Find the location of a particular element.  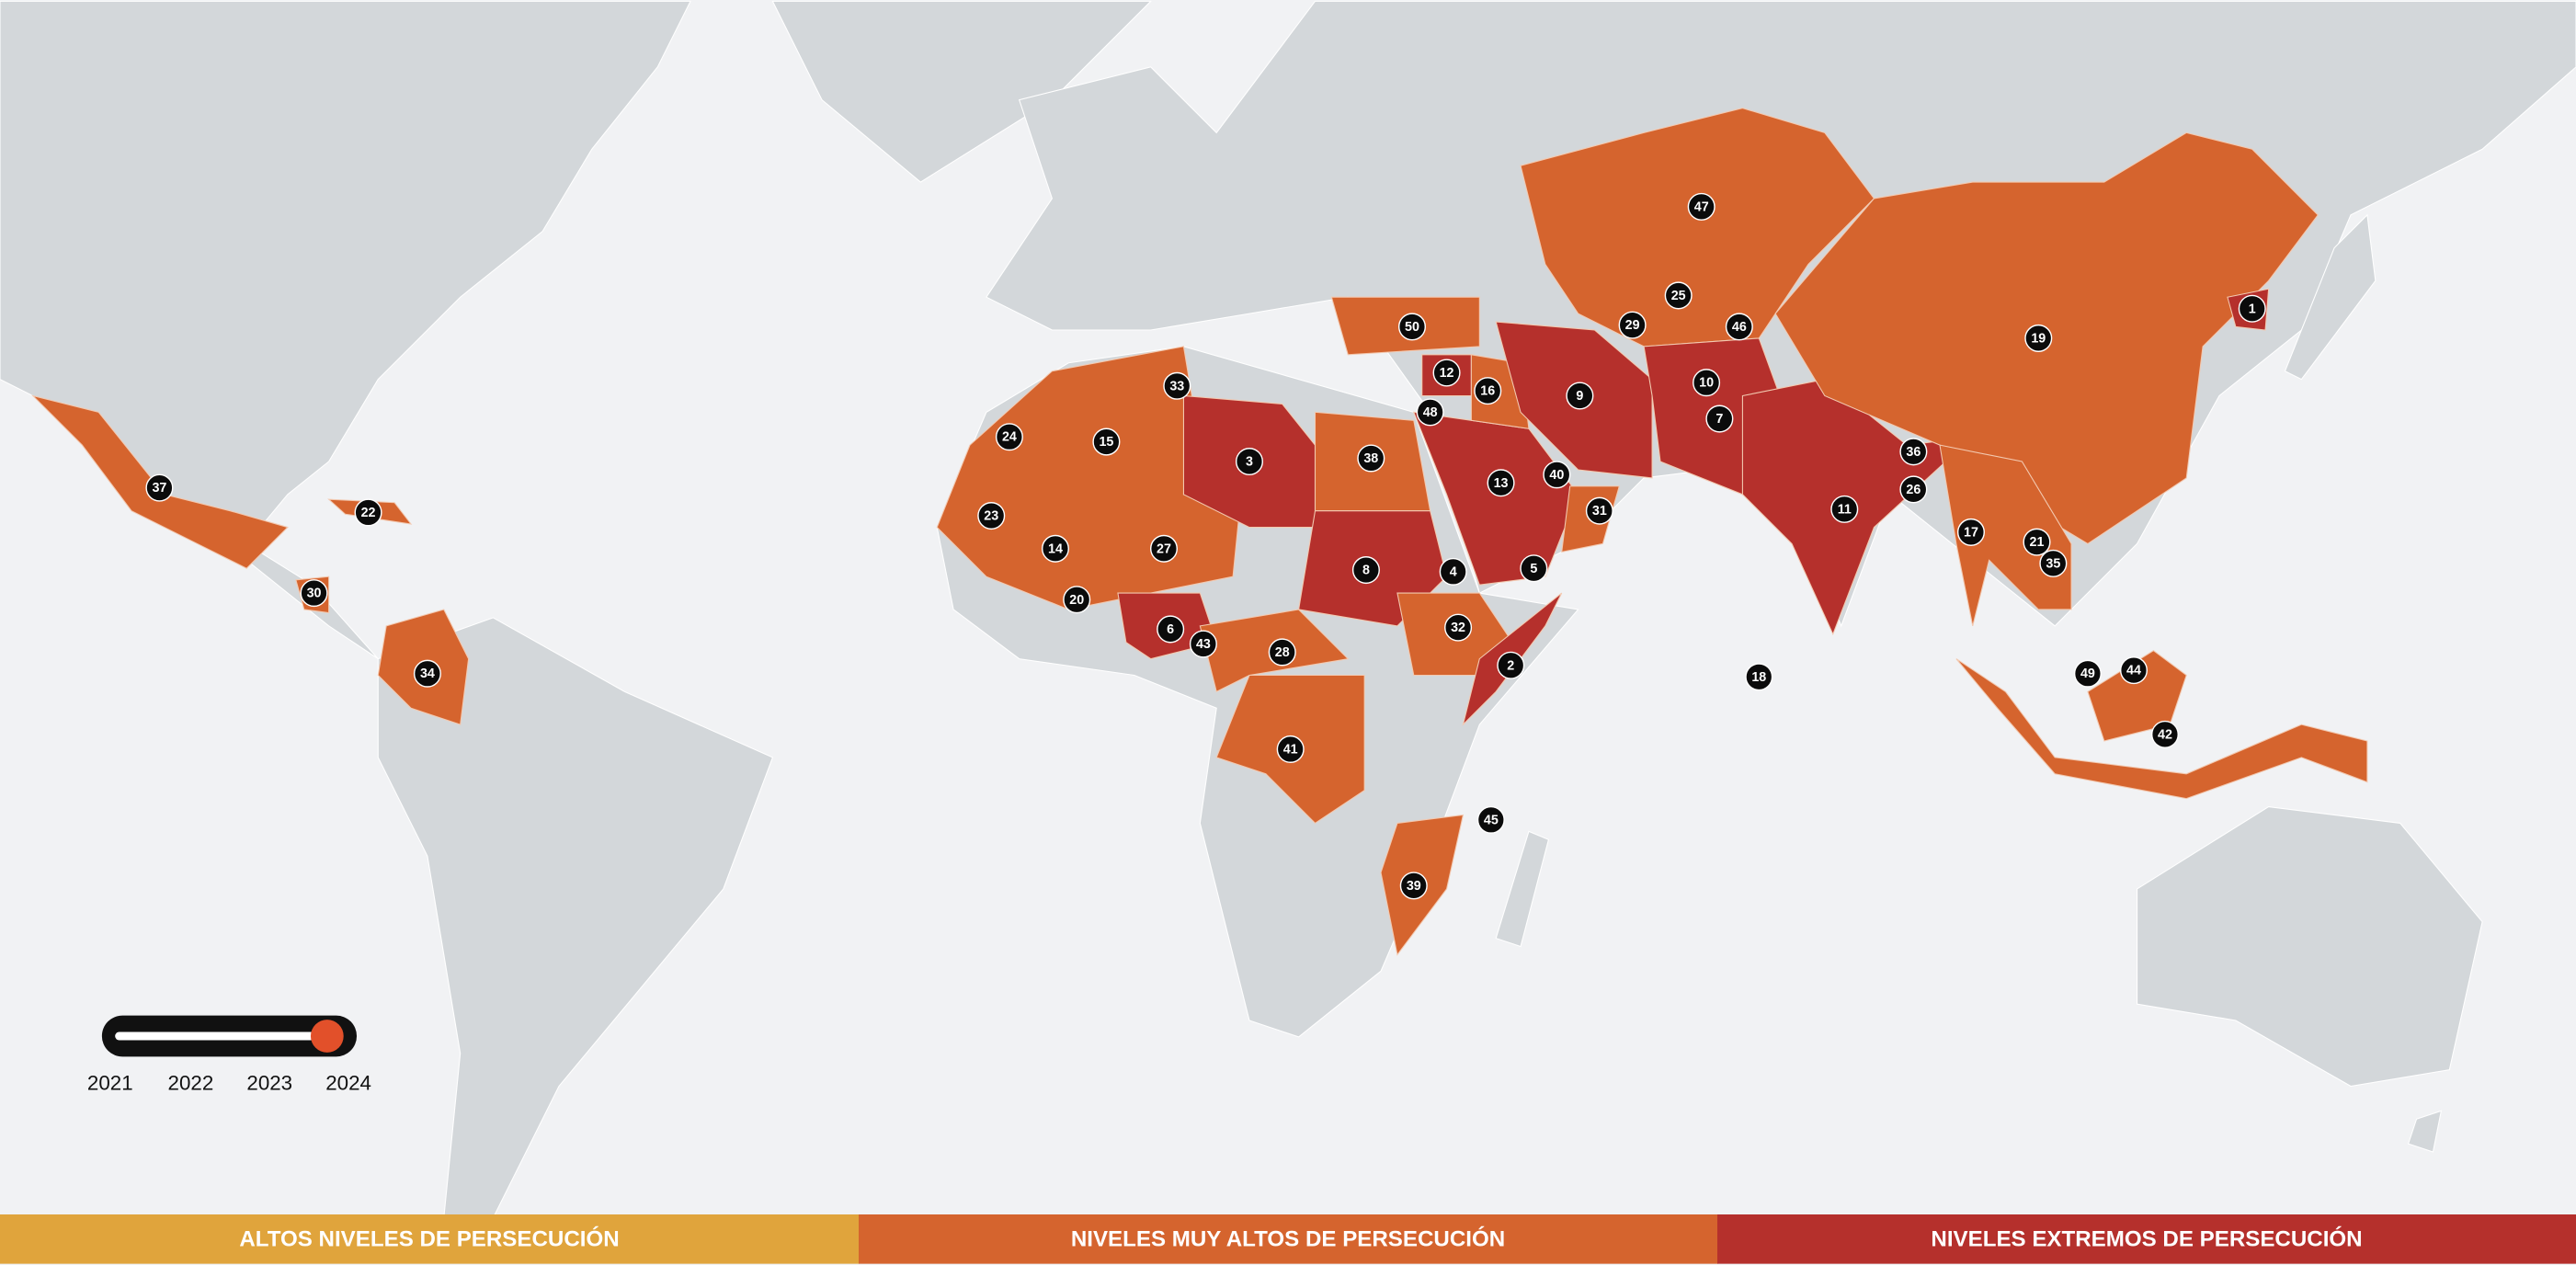

country-marker: 47 is located at coordinates (1701, 206).